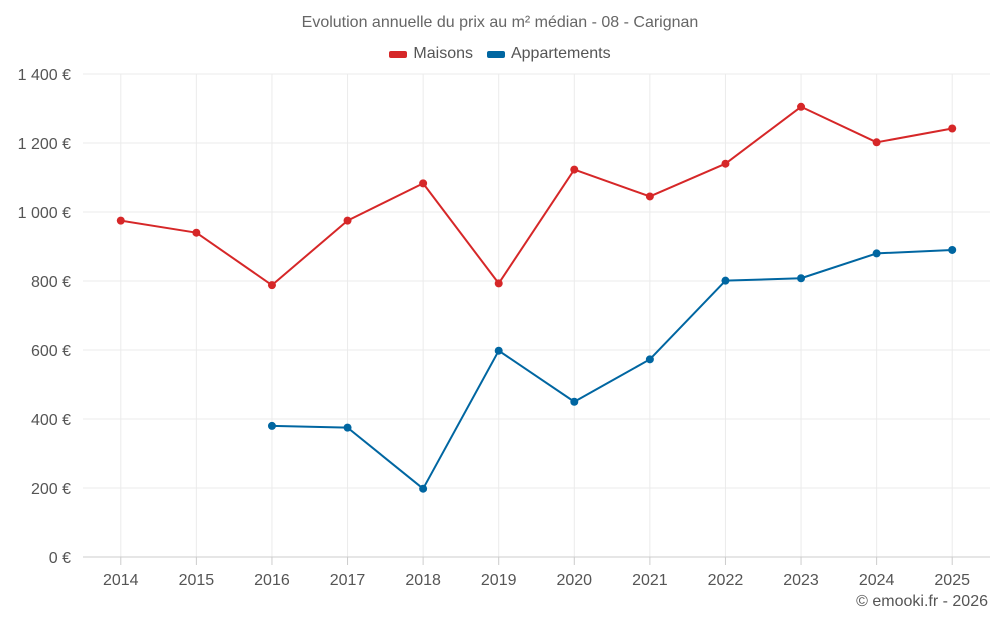 This screenshot has width=1000, height=625. Describe the element at coordinates (44, 144) in the screenshot. I see `y-tick-label: 1 200 €` at that location.